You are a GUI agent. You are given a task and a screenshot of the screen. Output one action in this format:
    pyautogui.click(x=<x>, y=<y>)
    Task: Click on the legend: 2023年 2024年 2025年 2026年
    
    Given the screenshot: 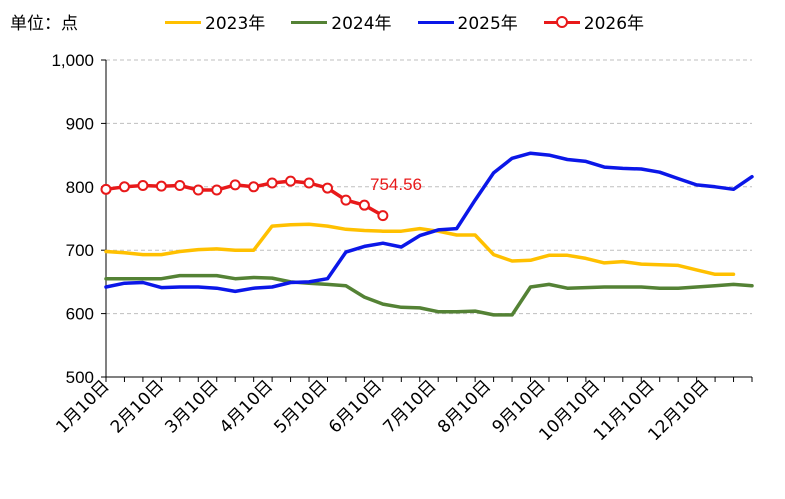 What is the action you would take?
    pyautogui.click(x=417, y=21)
    